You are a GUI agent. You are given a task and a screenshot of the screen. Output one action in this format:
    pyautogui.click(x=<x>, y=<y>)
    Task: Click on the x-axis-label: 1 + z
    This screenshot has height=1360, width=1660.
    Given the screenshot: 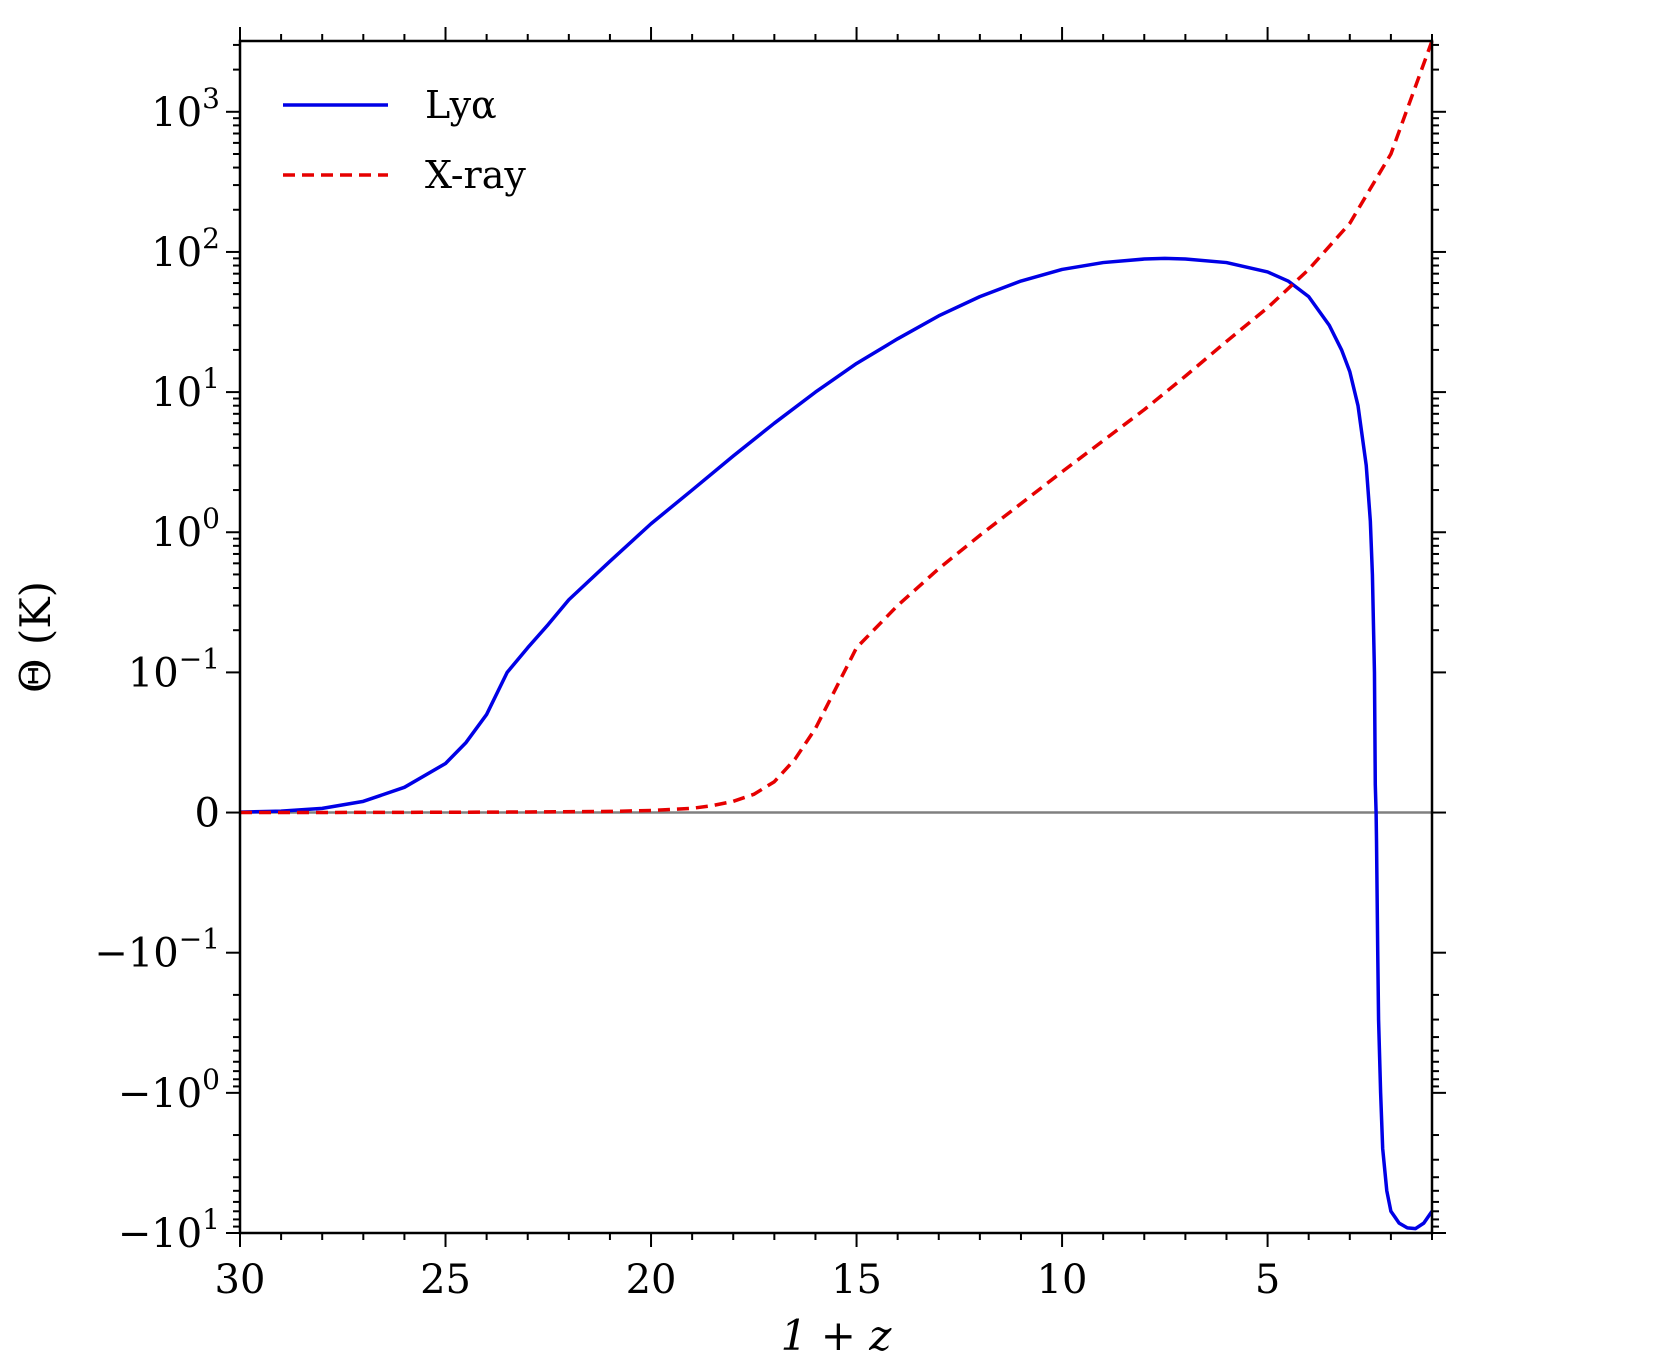 What is the action you would take?
    pyautogui.click(x=837, y=1335)
    